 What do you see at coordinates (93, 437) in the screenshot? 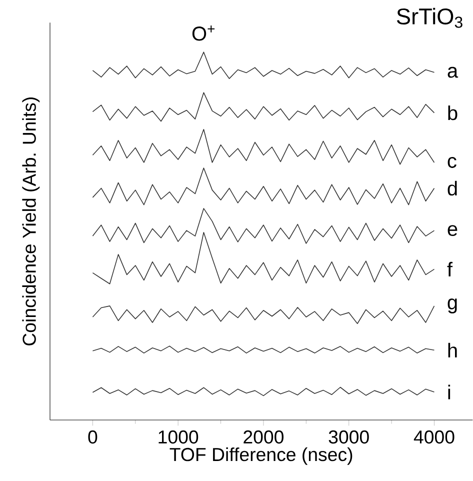
I see `x-tick-label: 0` at bounding box center [93, 437].